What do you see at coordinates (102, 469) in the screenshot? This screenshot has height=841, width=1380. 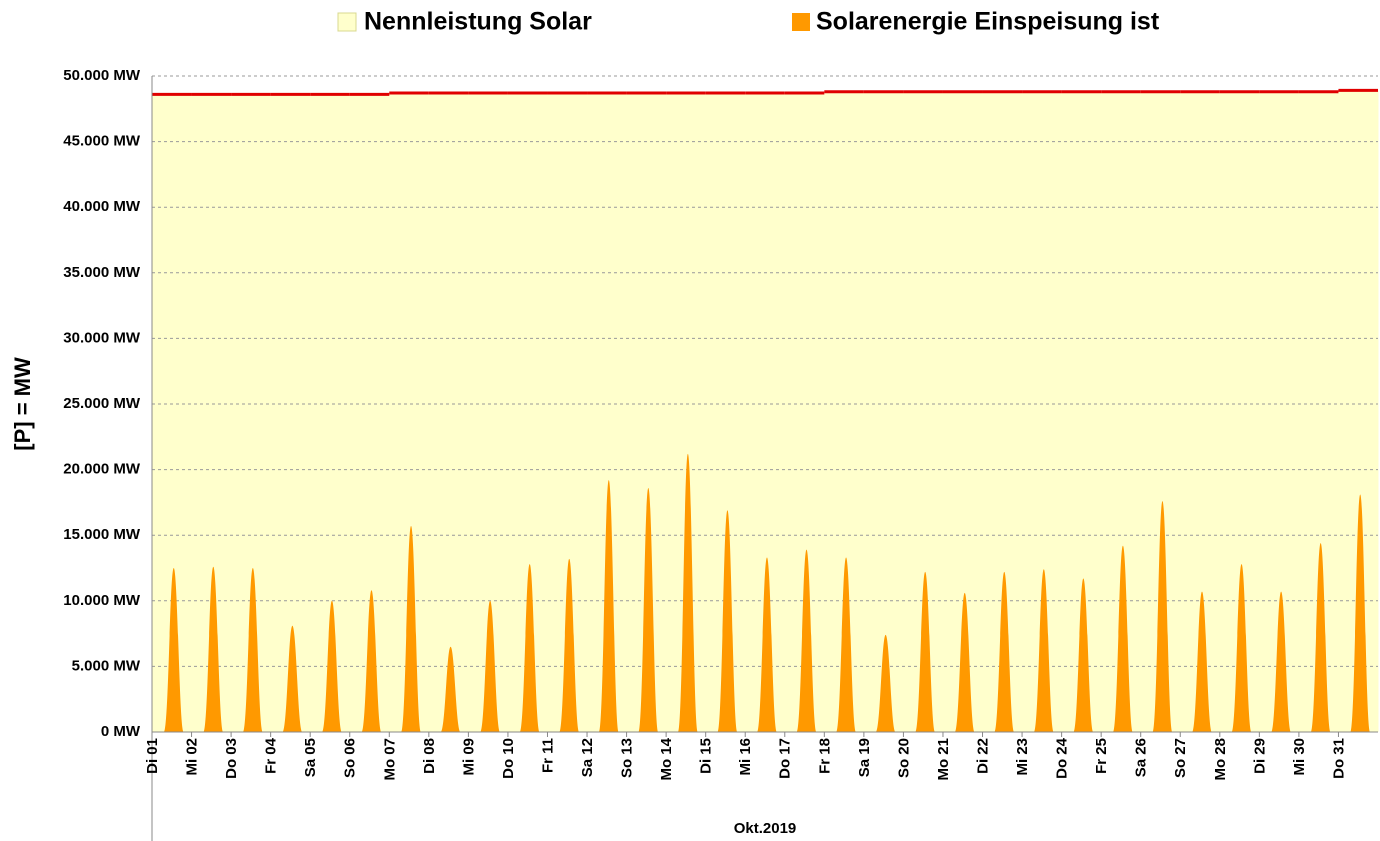 I see `y-tick-label: 20.000 MW` at bounding box center [102, 469].